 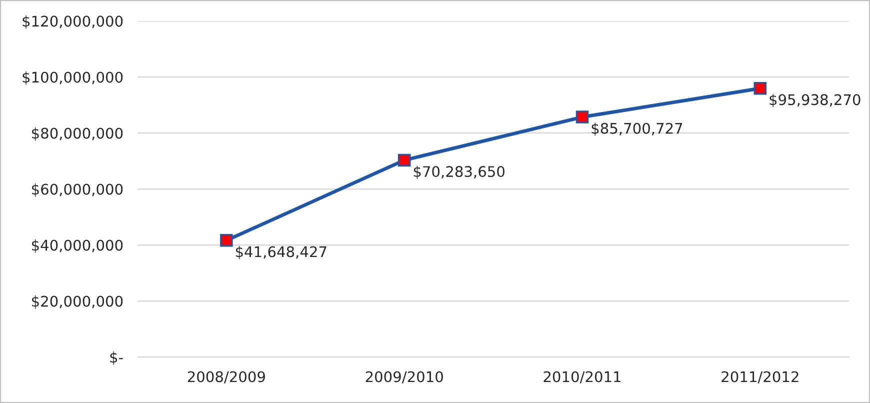 I want to click on y-tick-label: $40,000,000, so click(x=77, y=246).